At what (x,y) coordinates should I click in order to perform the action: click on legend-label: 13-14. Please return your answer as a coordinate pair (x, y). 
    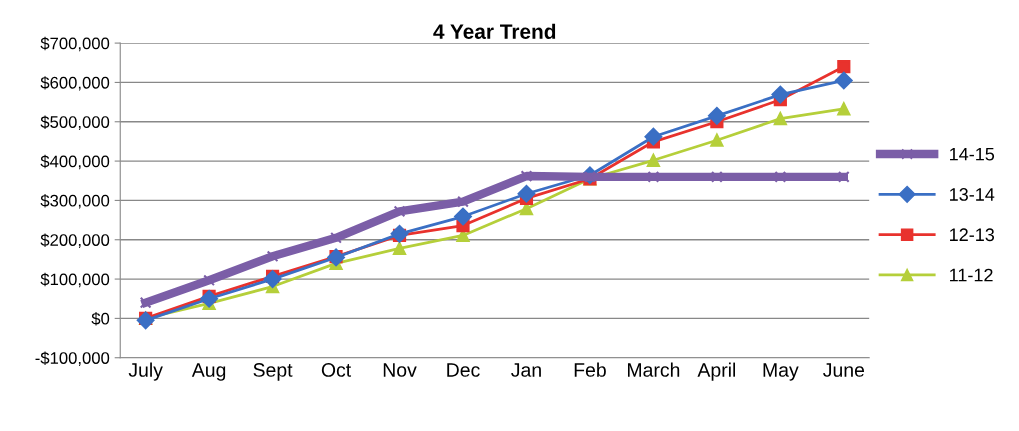
    Looking at the image, I should click on (972, 194).